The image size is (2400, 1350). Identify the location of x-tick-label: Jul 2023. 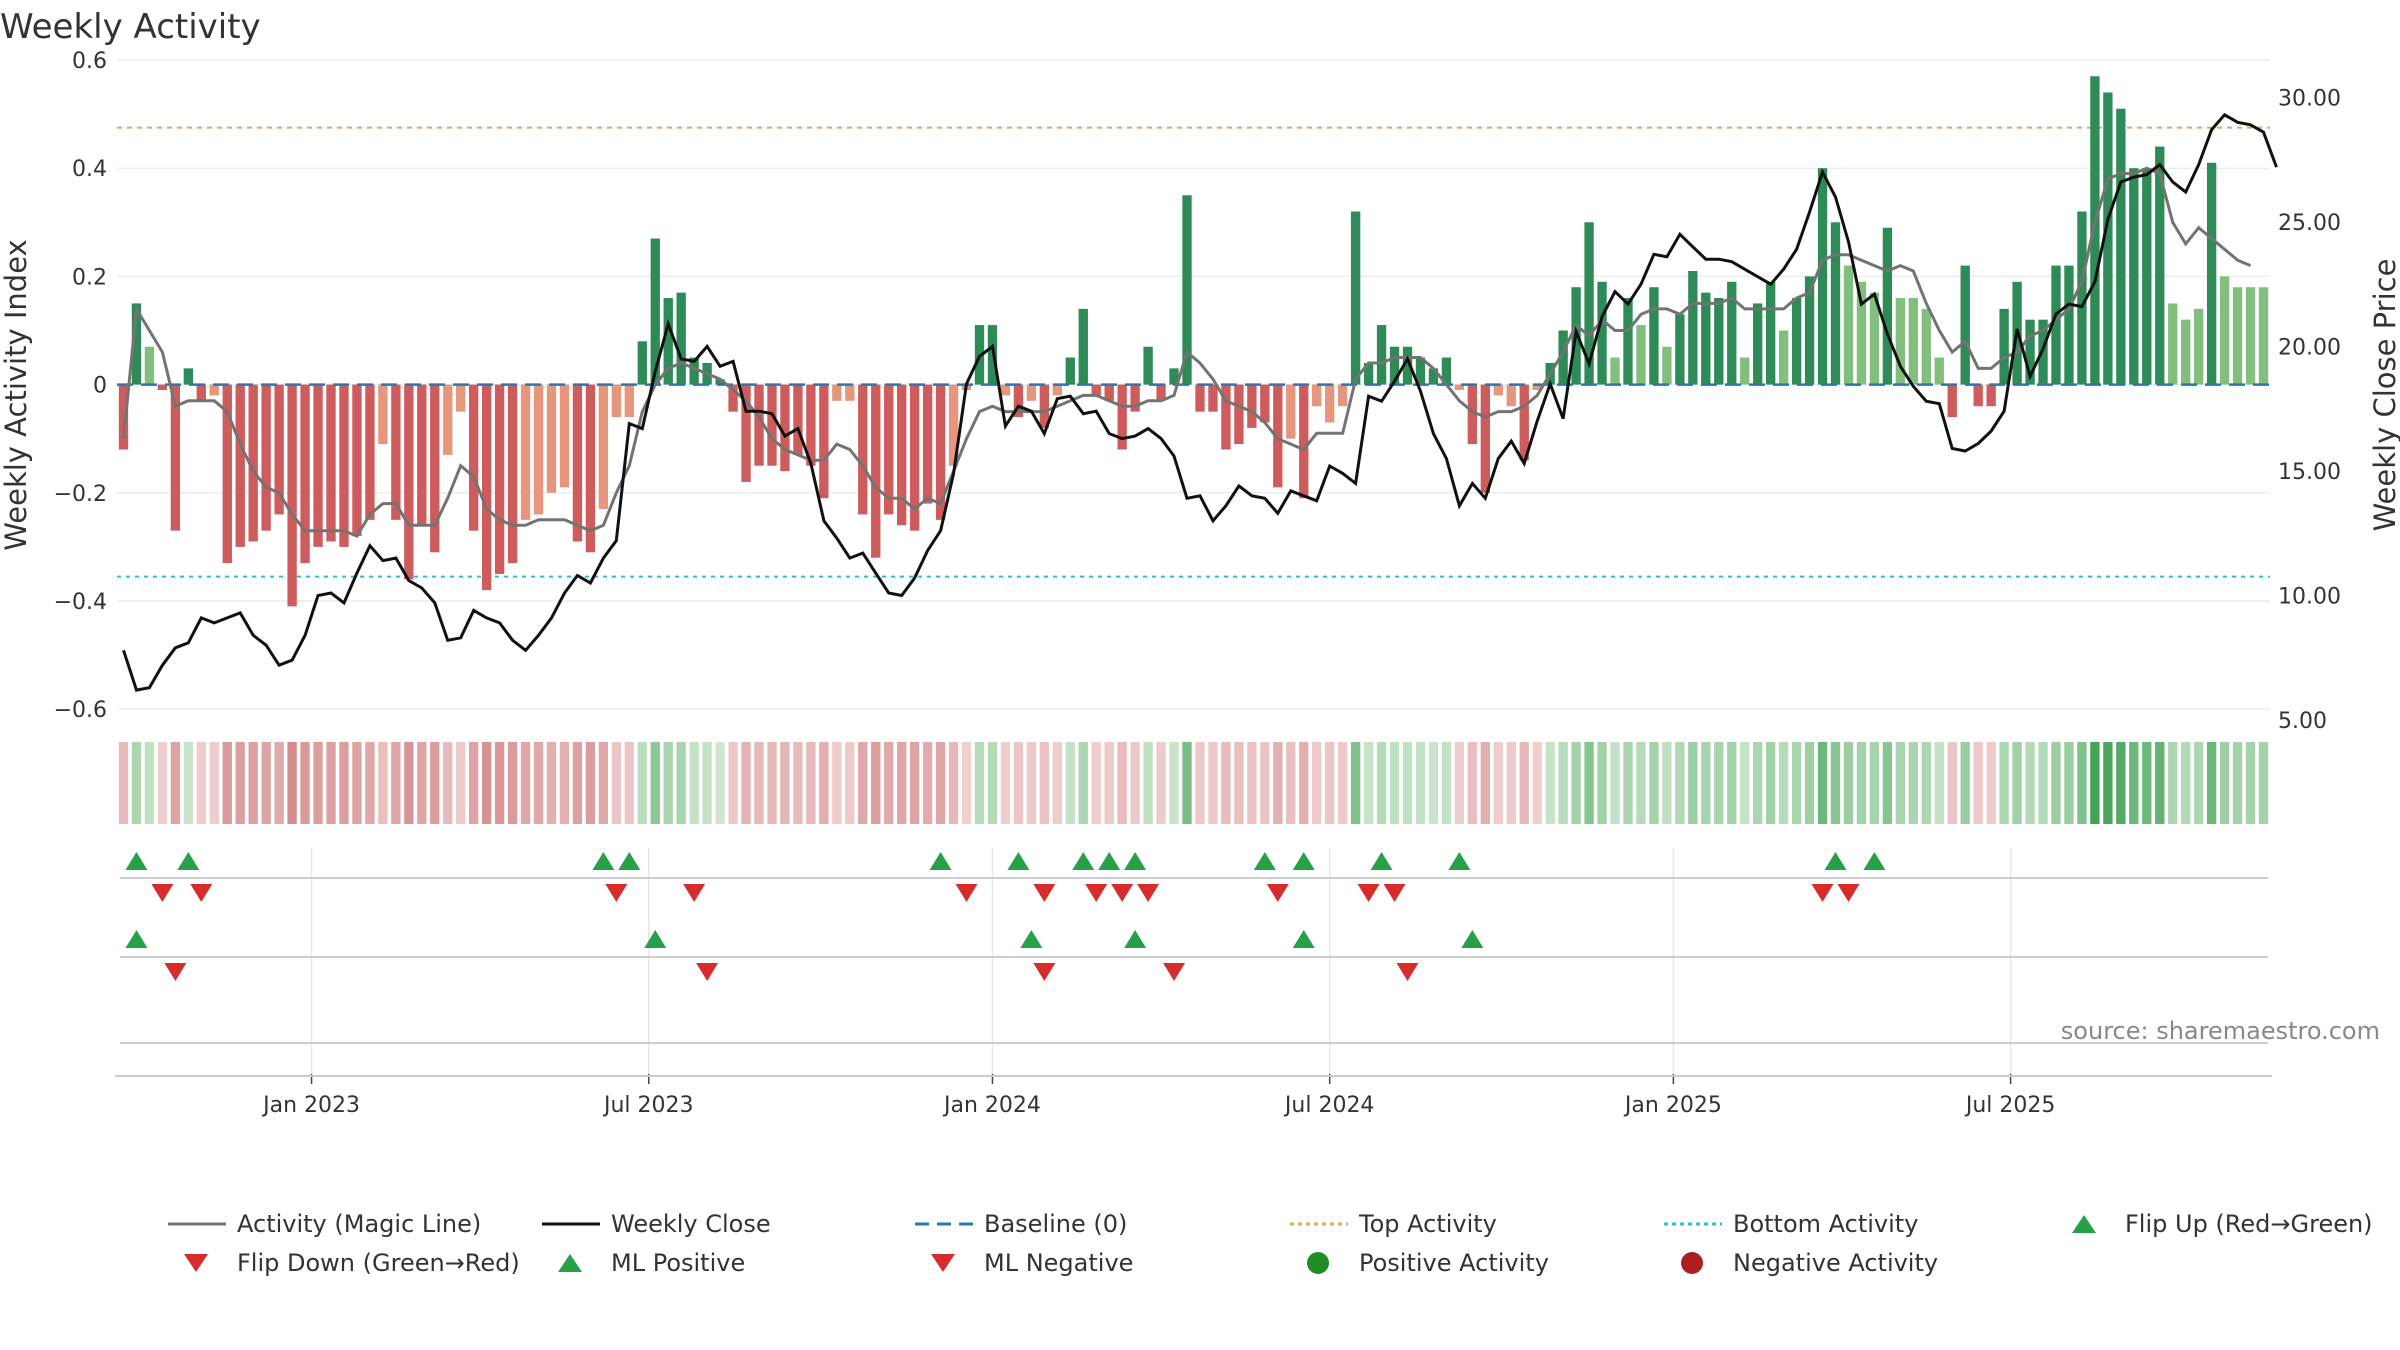
(648, 1105).